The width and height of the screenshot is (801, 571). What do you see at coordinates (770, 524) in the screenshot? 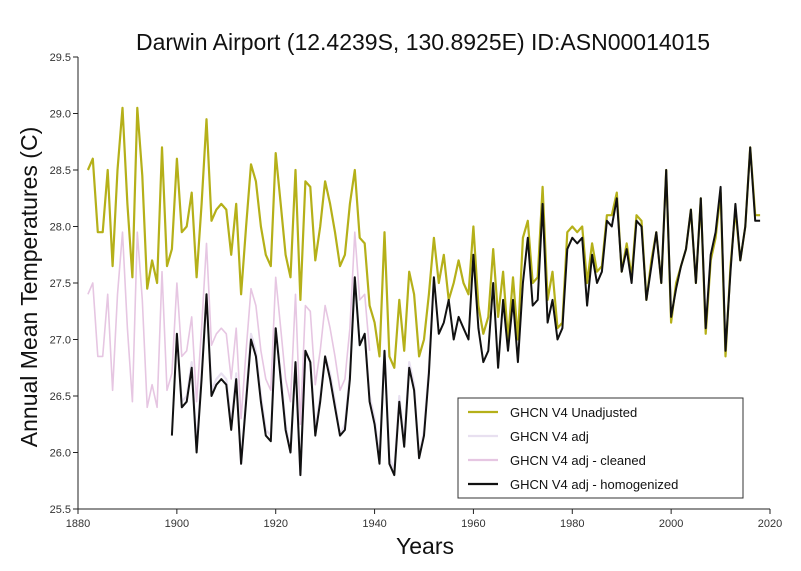
I see `x-tick-label: 2020` at bounding box center [770, 524].